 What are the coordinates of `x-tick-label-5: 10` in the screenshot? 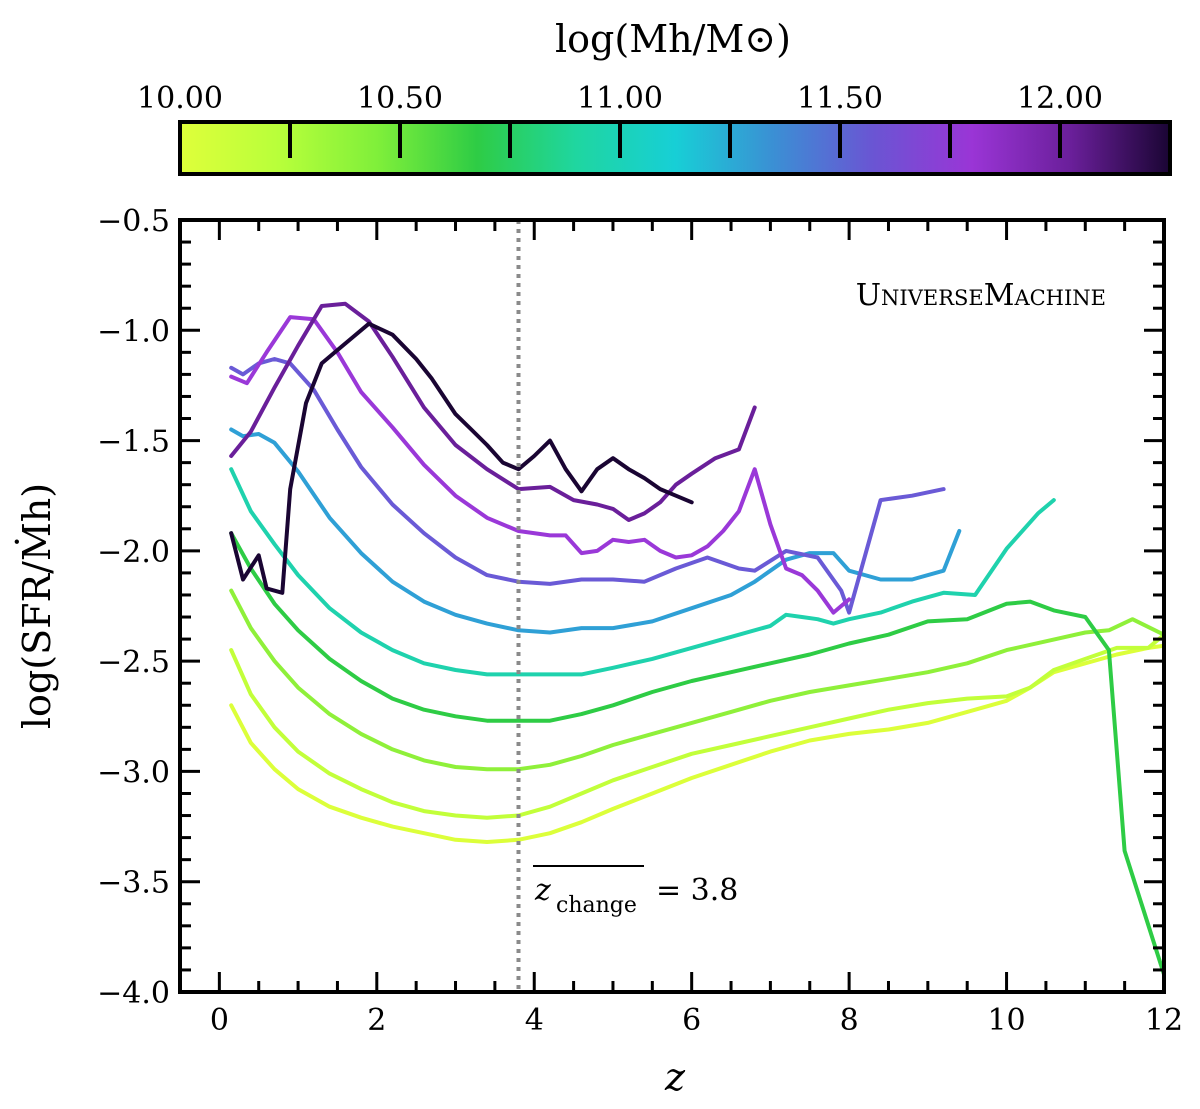 It's located at (1006, 1020).